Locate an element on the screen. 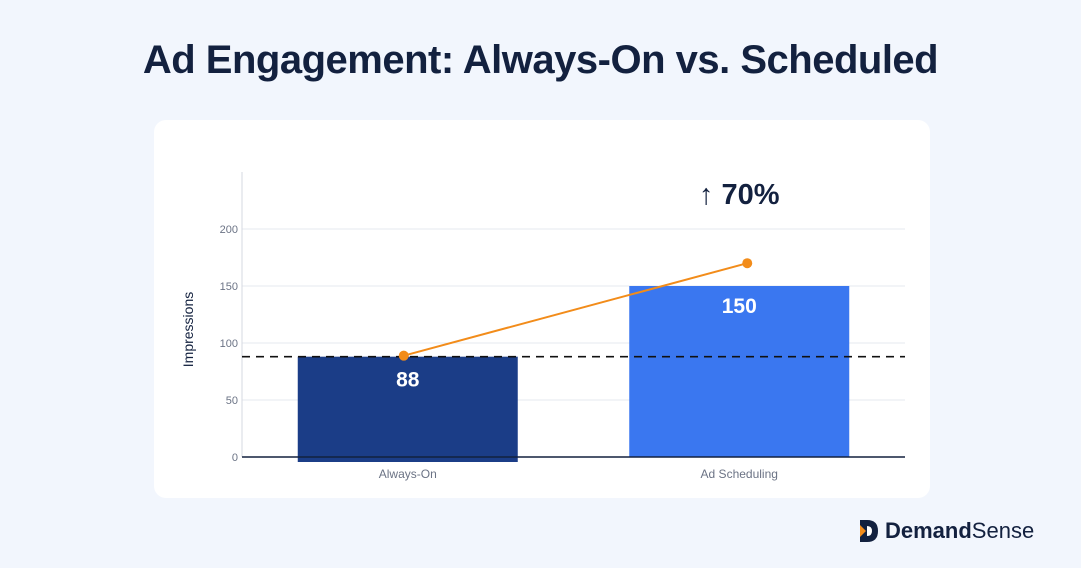 The height and width of the screenshot is (568, 1081). y-tick-label: 100 is located at coordinates (229, 344).